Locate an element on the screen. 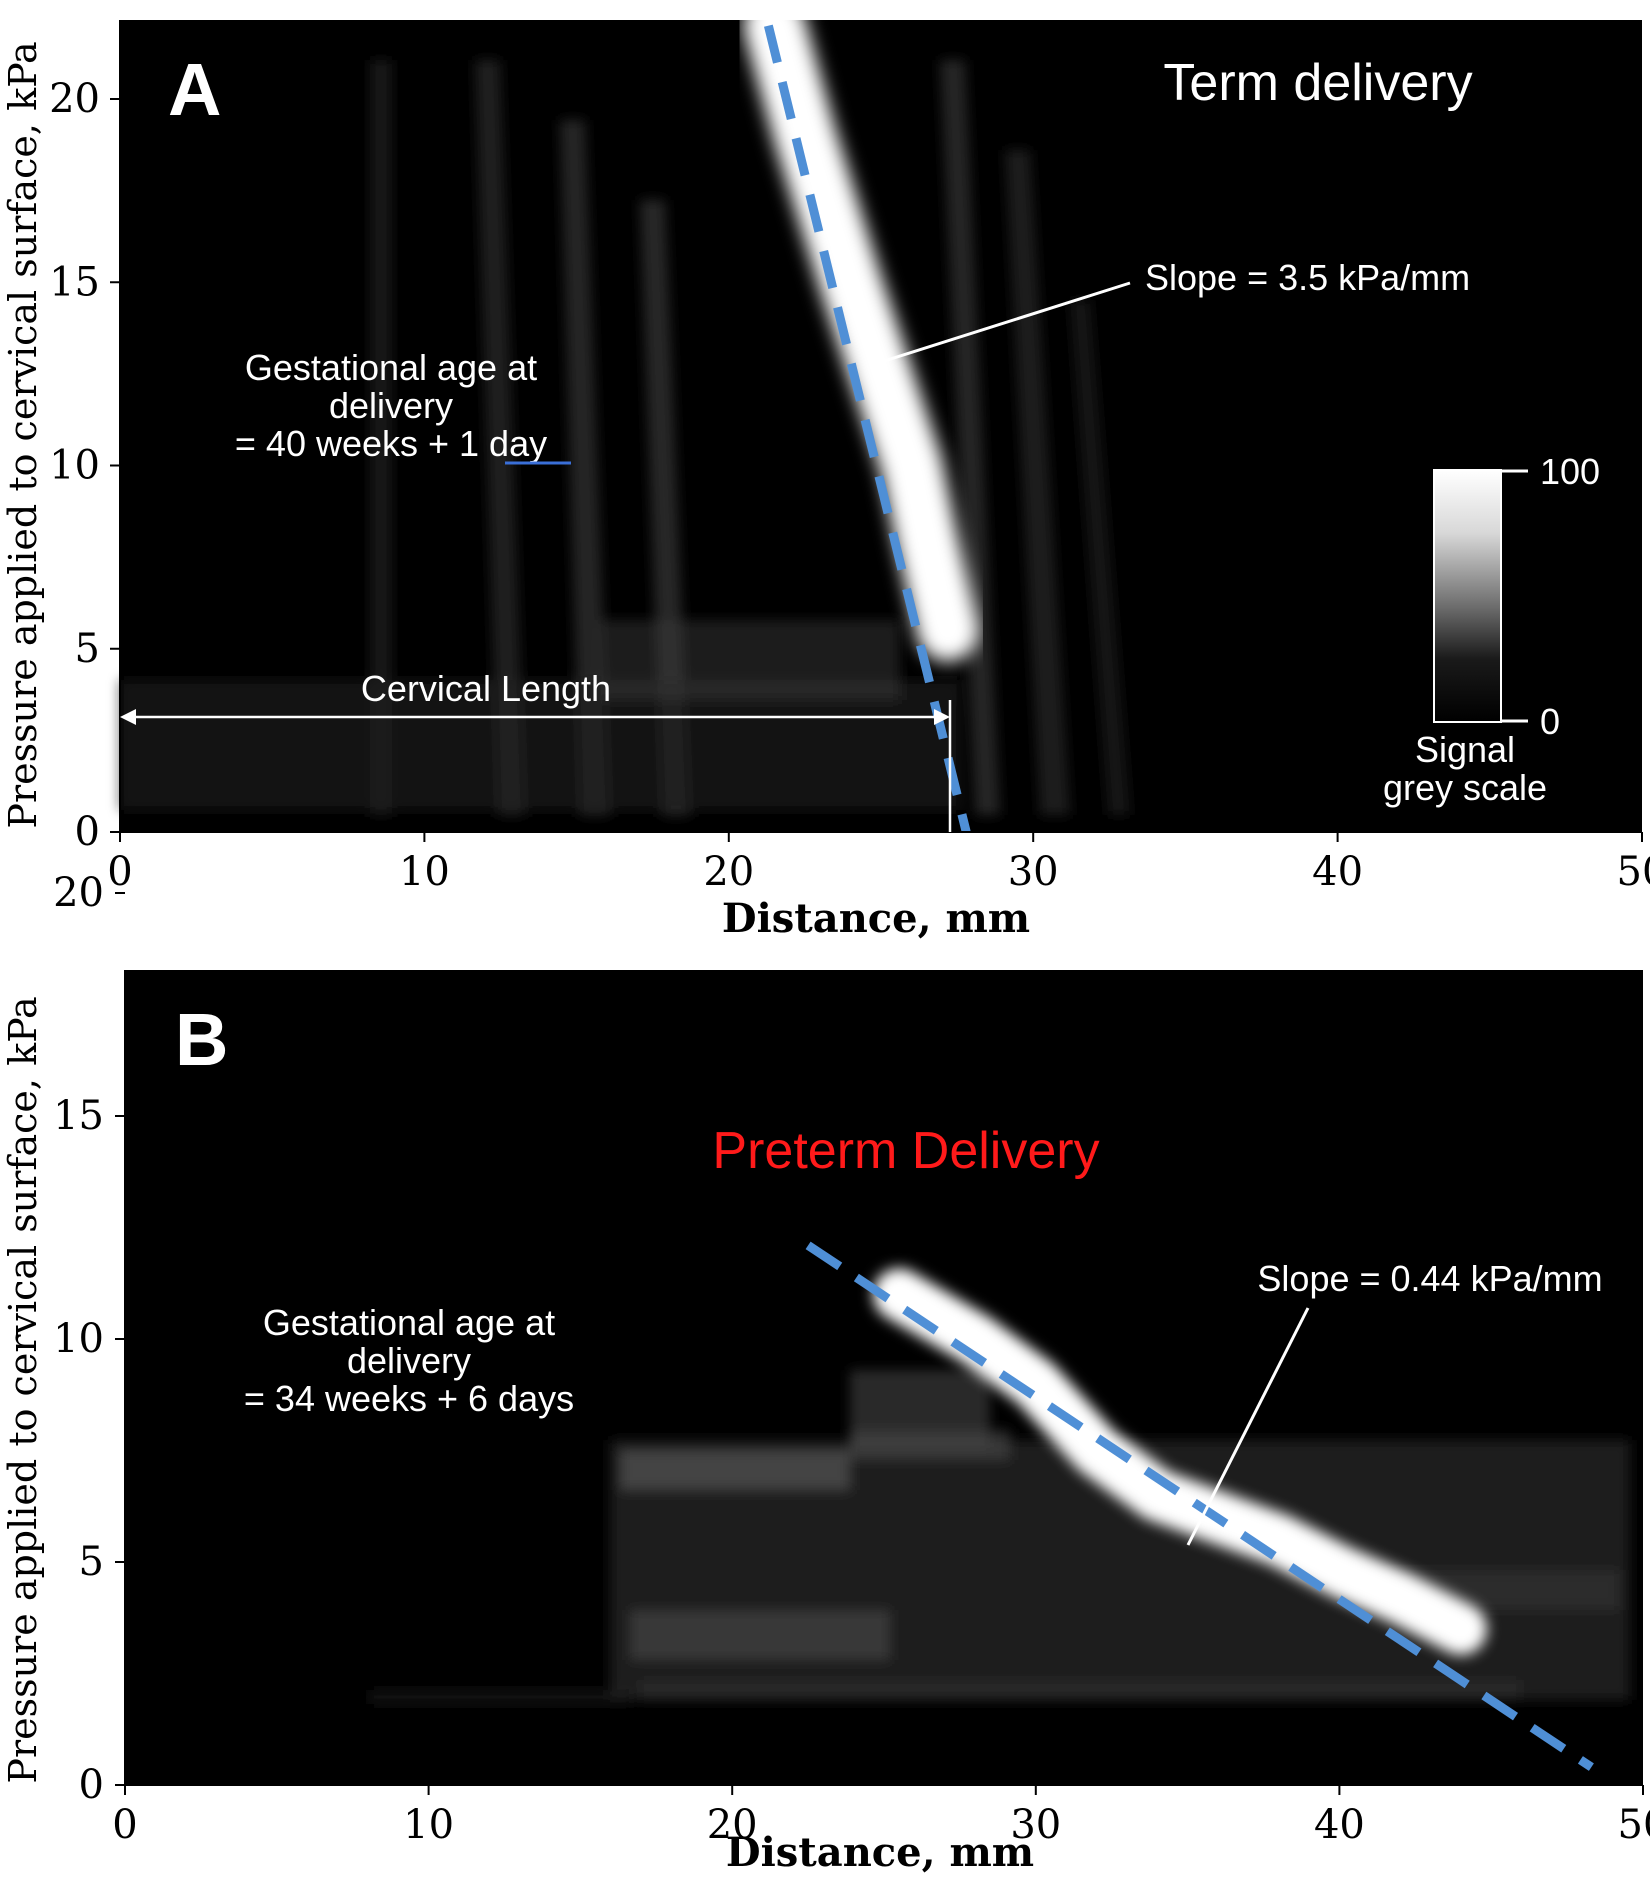  panel-a-y-tick-label: 15 is located at coordinates (74, 282).